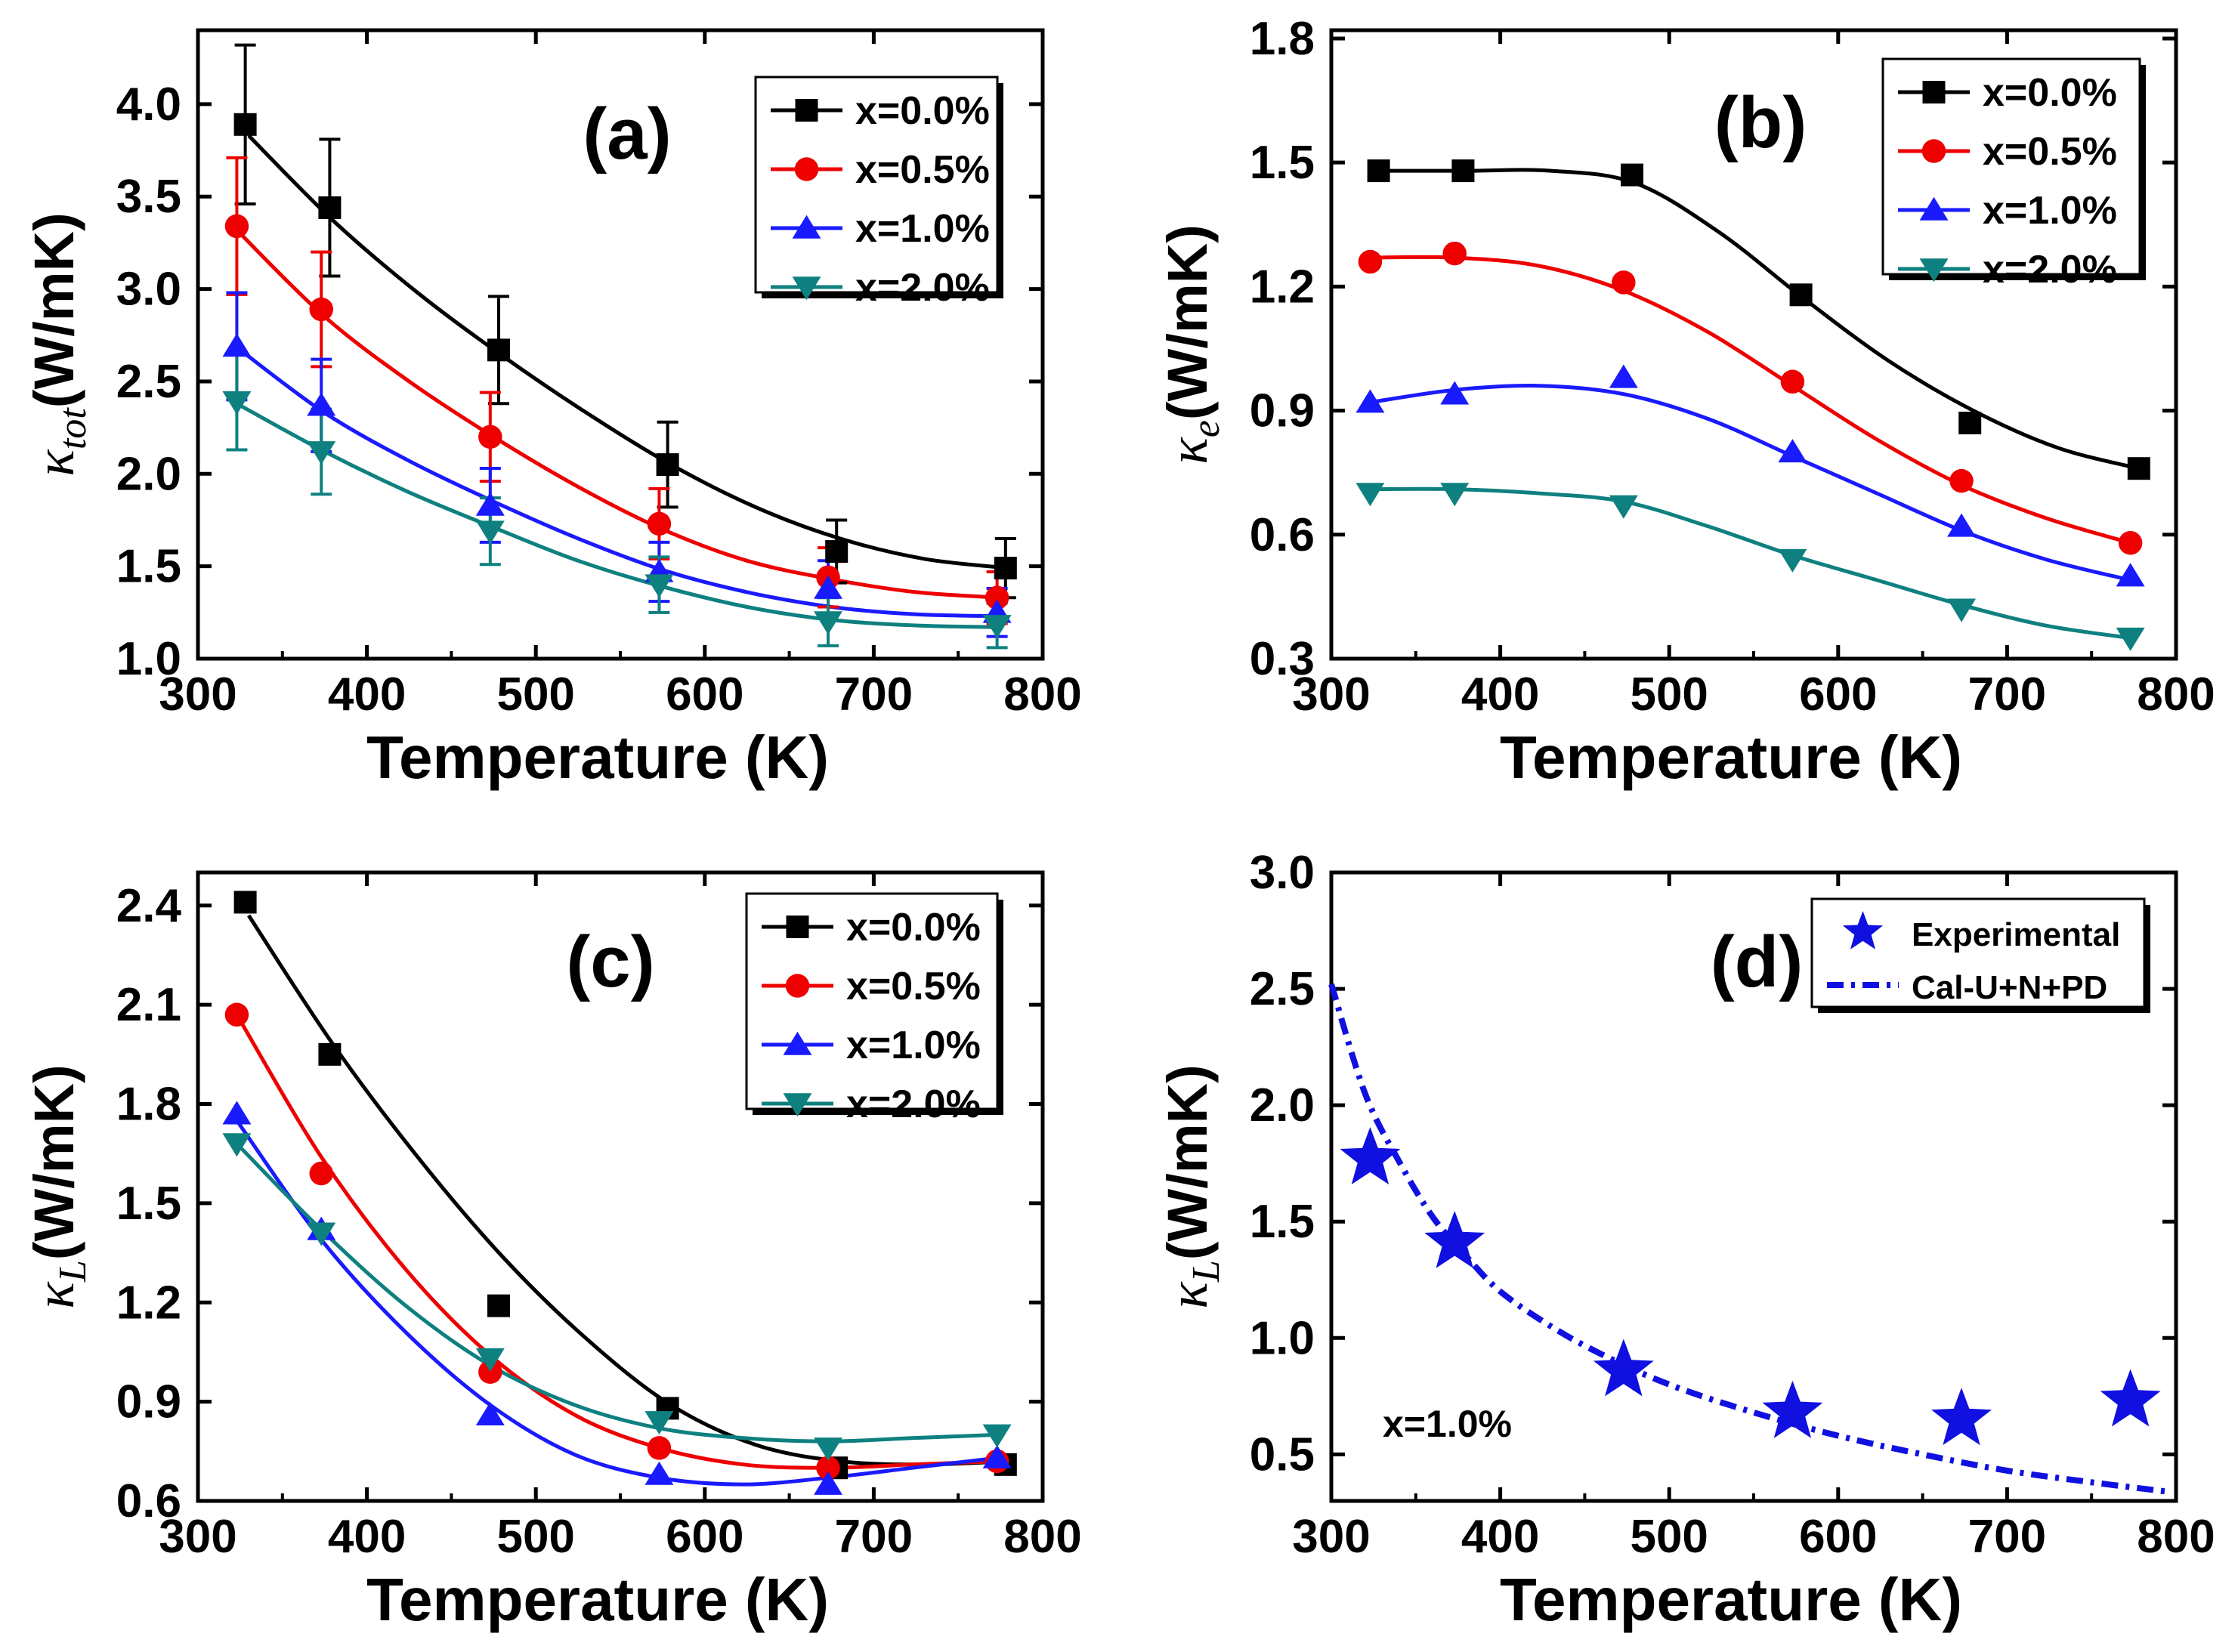 The image size is (2238, 1652). What do you see at coordinates (627, 134) in the screenshot?
I see `panel-label: (a)` at bounding box center [627, 134].